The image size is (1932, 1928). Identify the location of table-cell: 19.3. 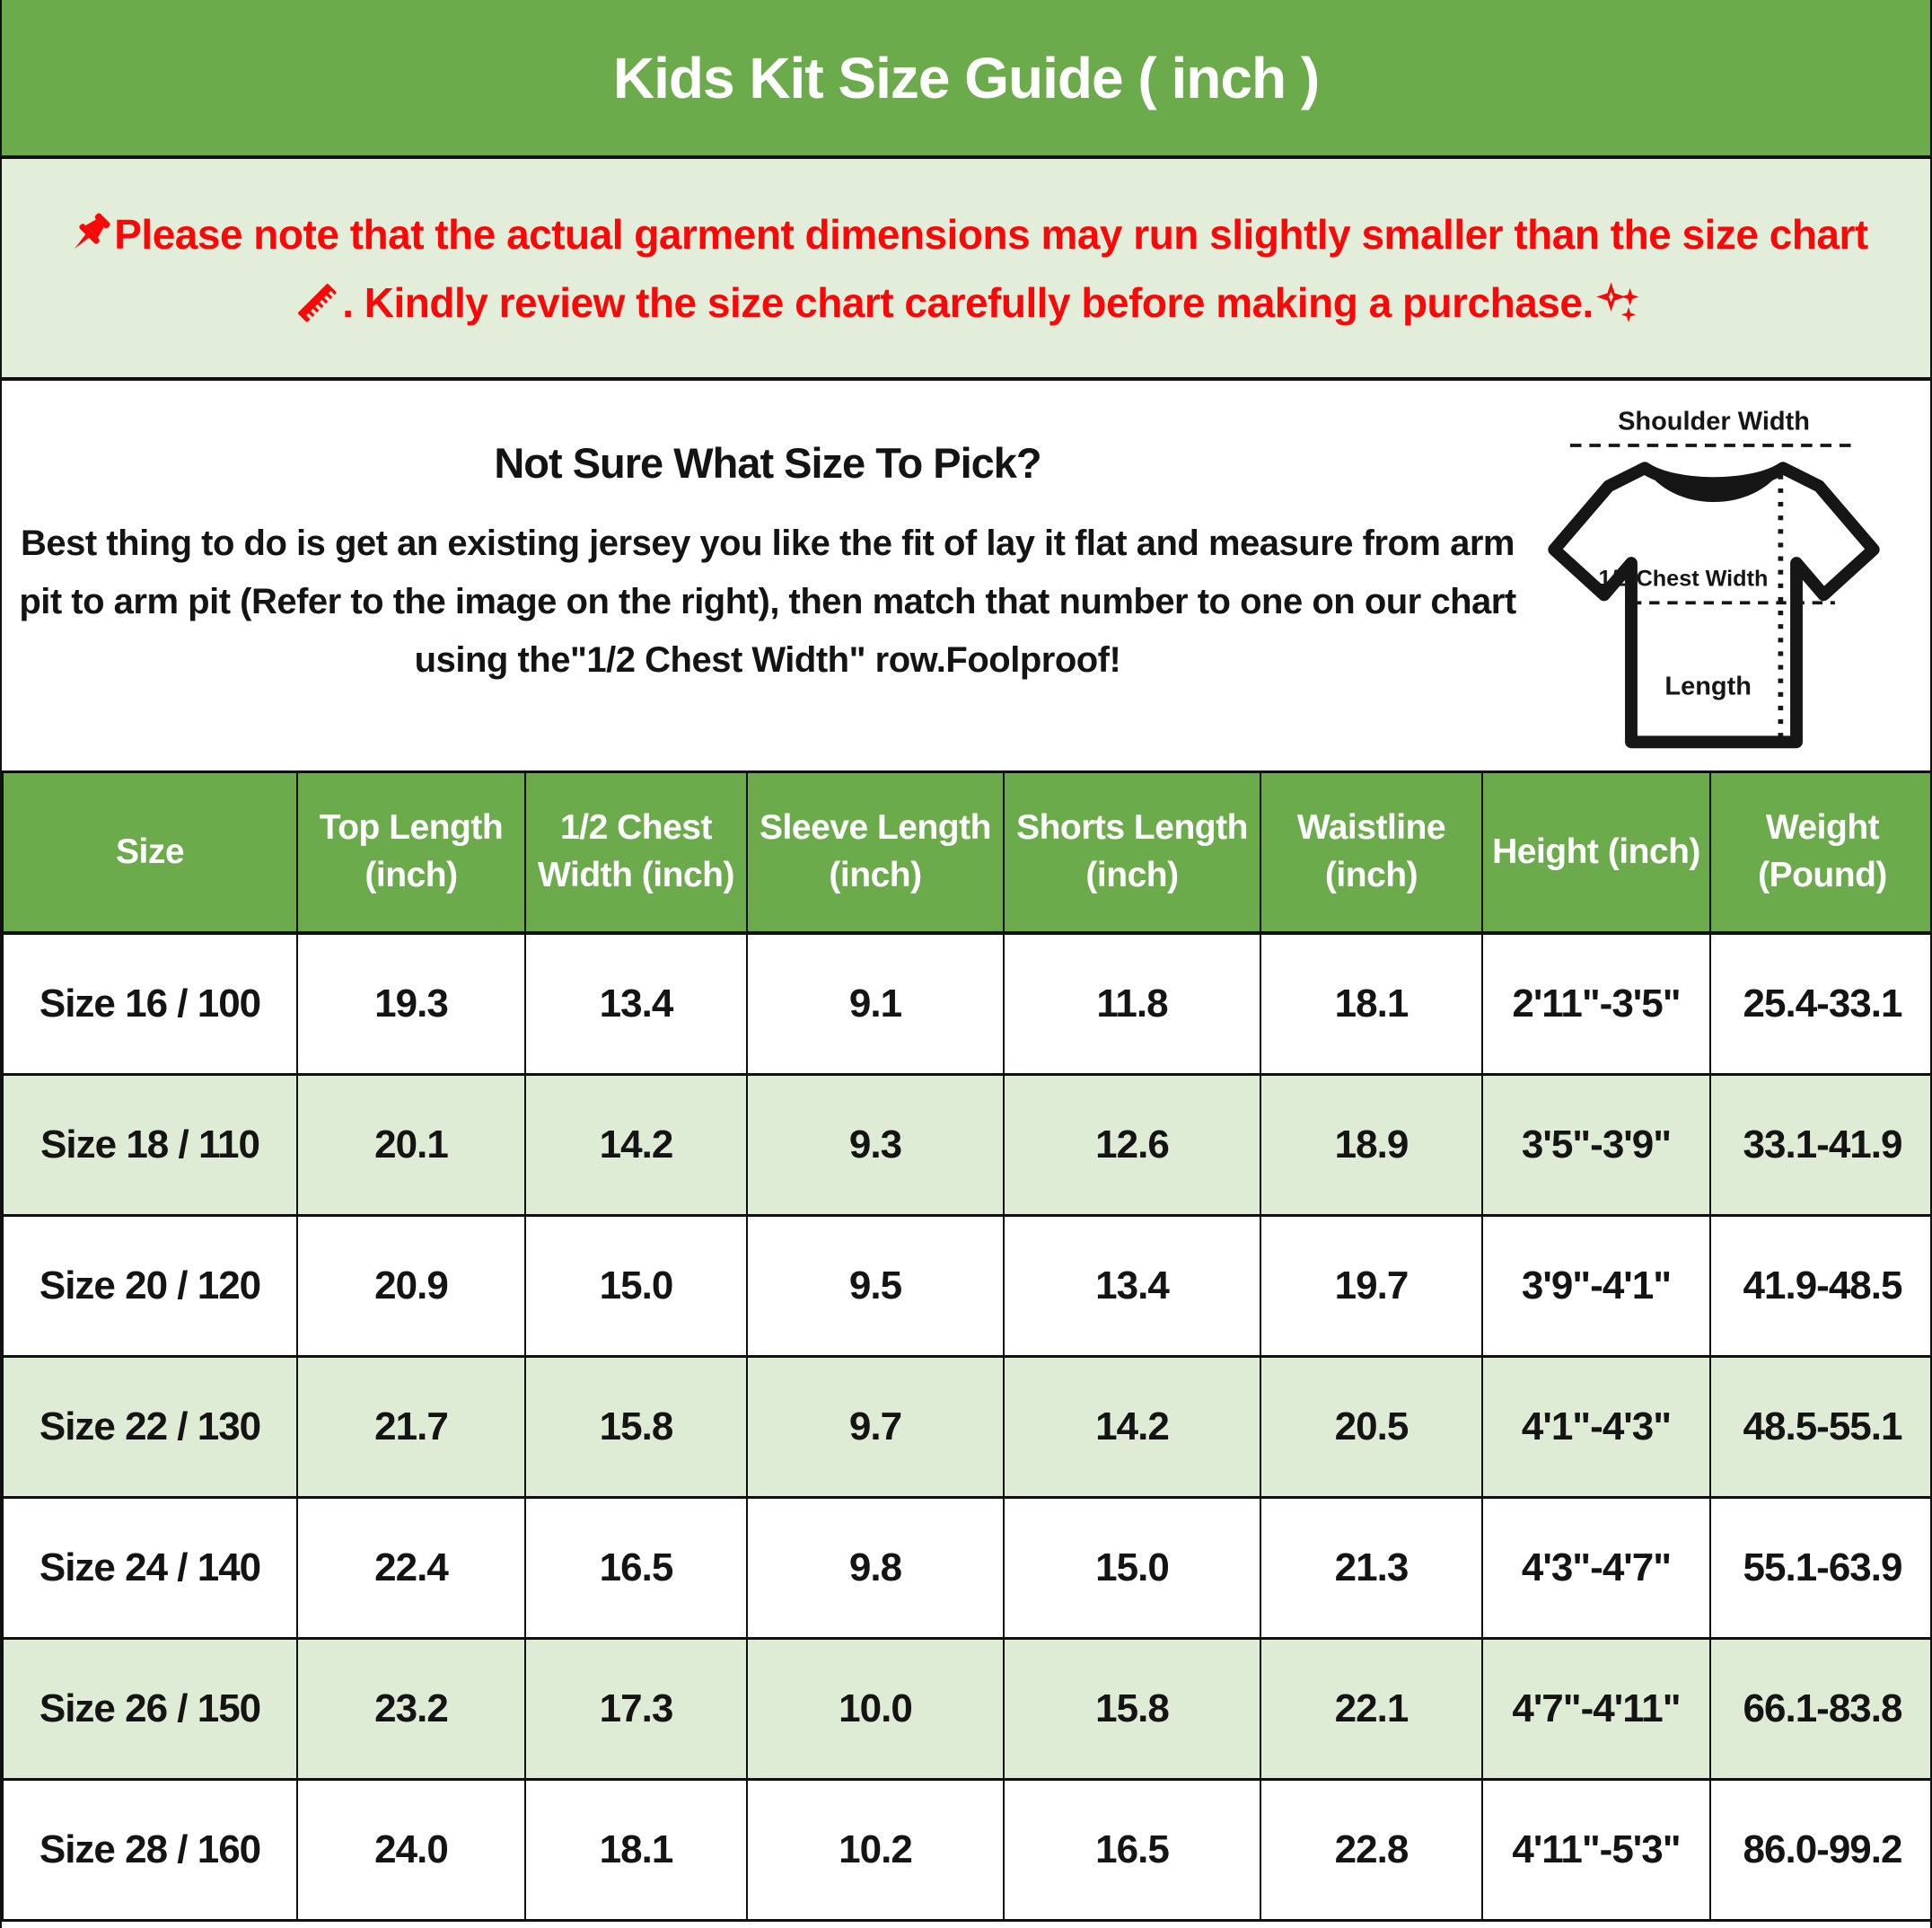
(411, 1003).